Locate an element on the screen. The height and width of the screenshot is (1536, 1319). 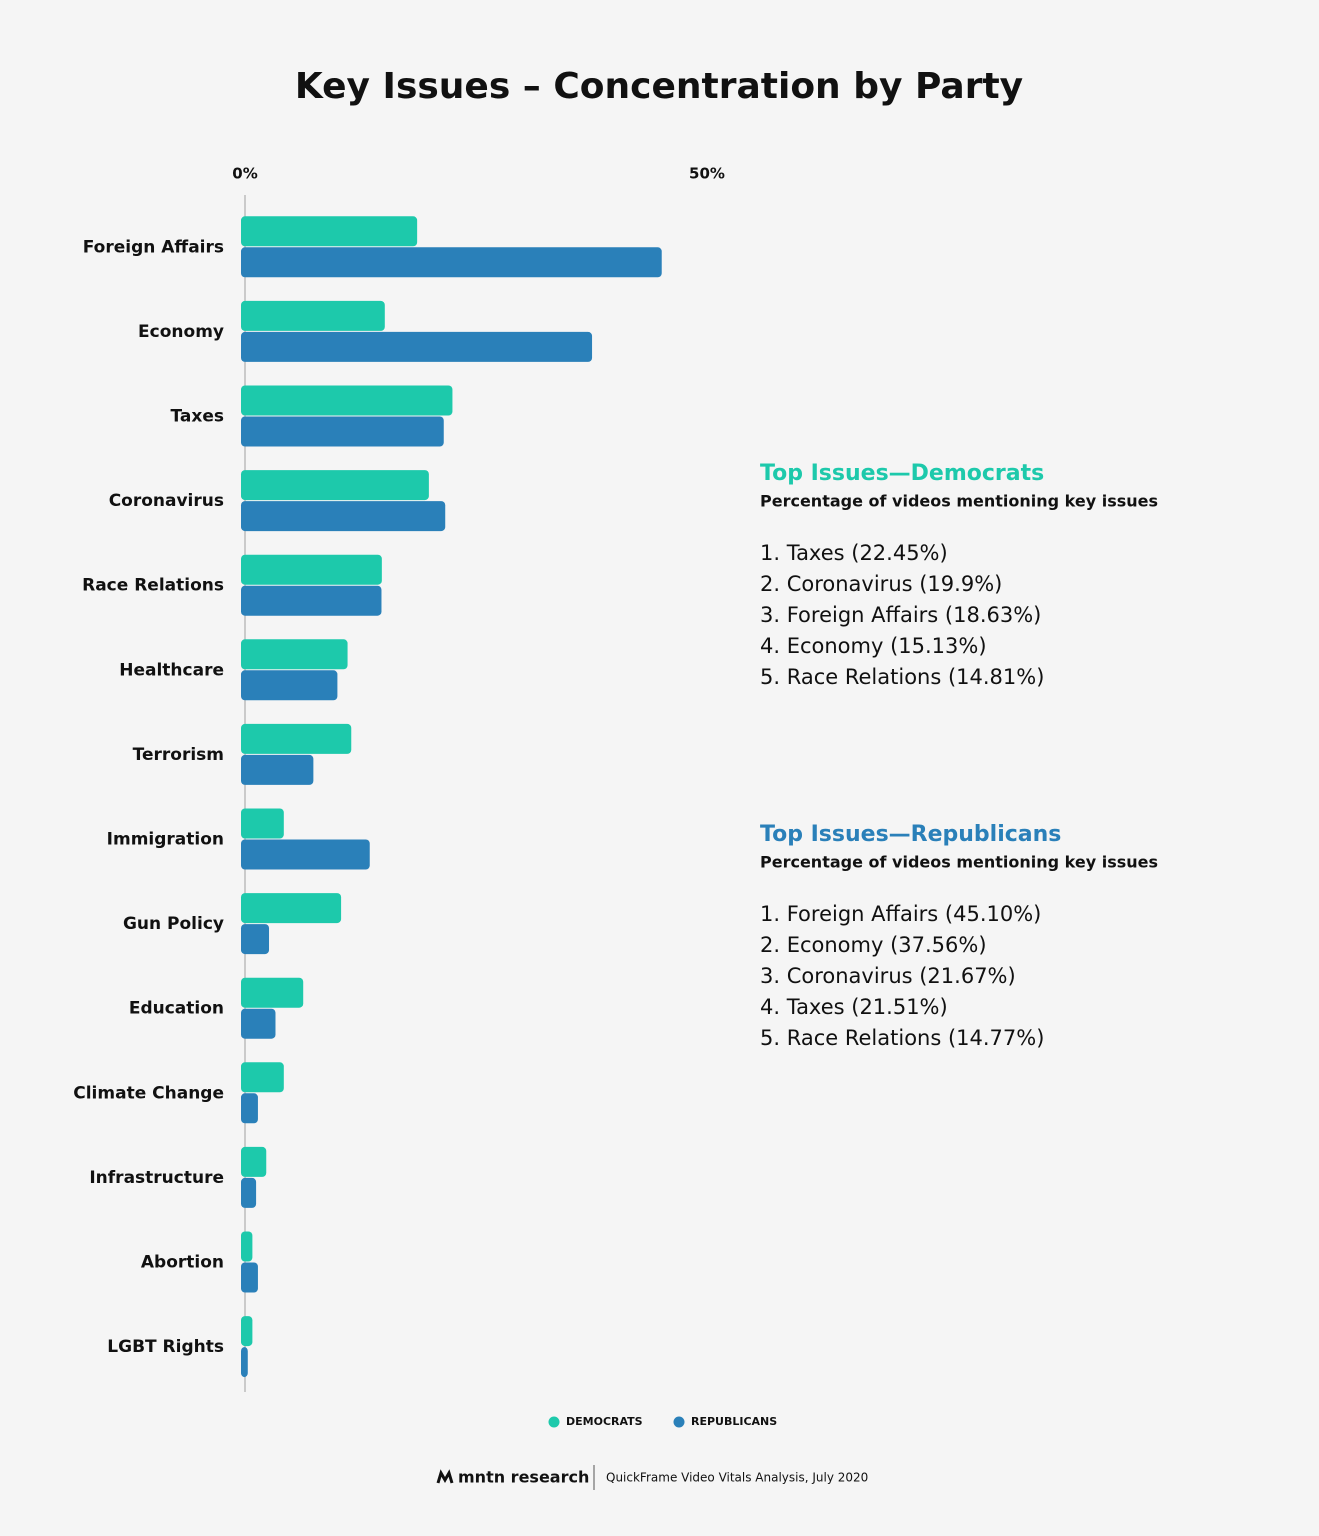
panel-item: 5. Race Relations (14.81%) is located at coordinates (902, 677).